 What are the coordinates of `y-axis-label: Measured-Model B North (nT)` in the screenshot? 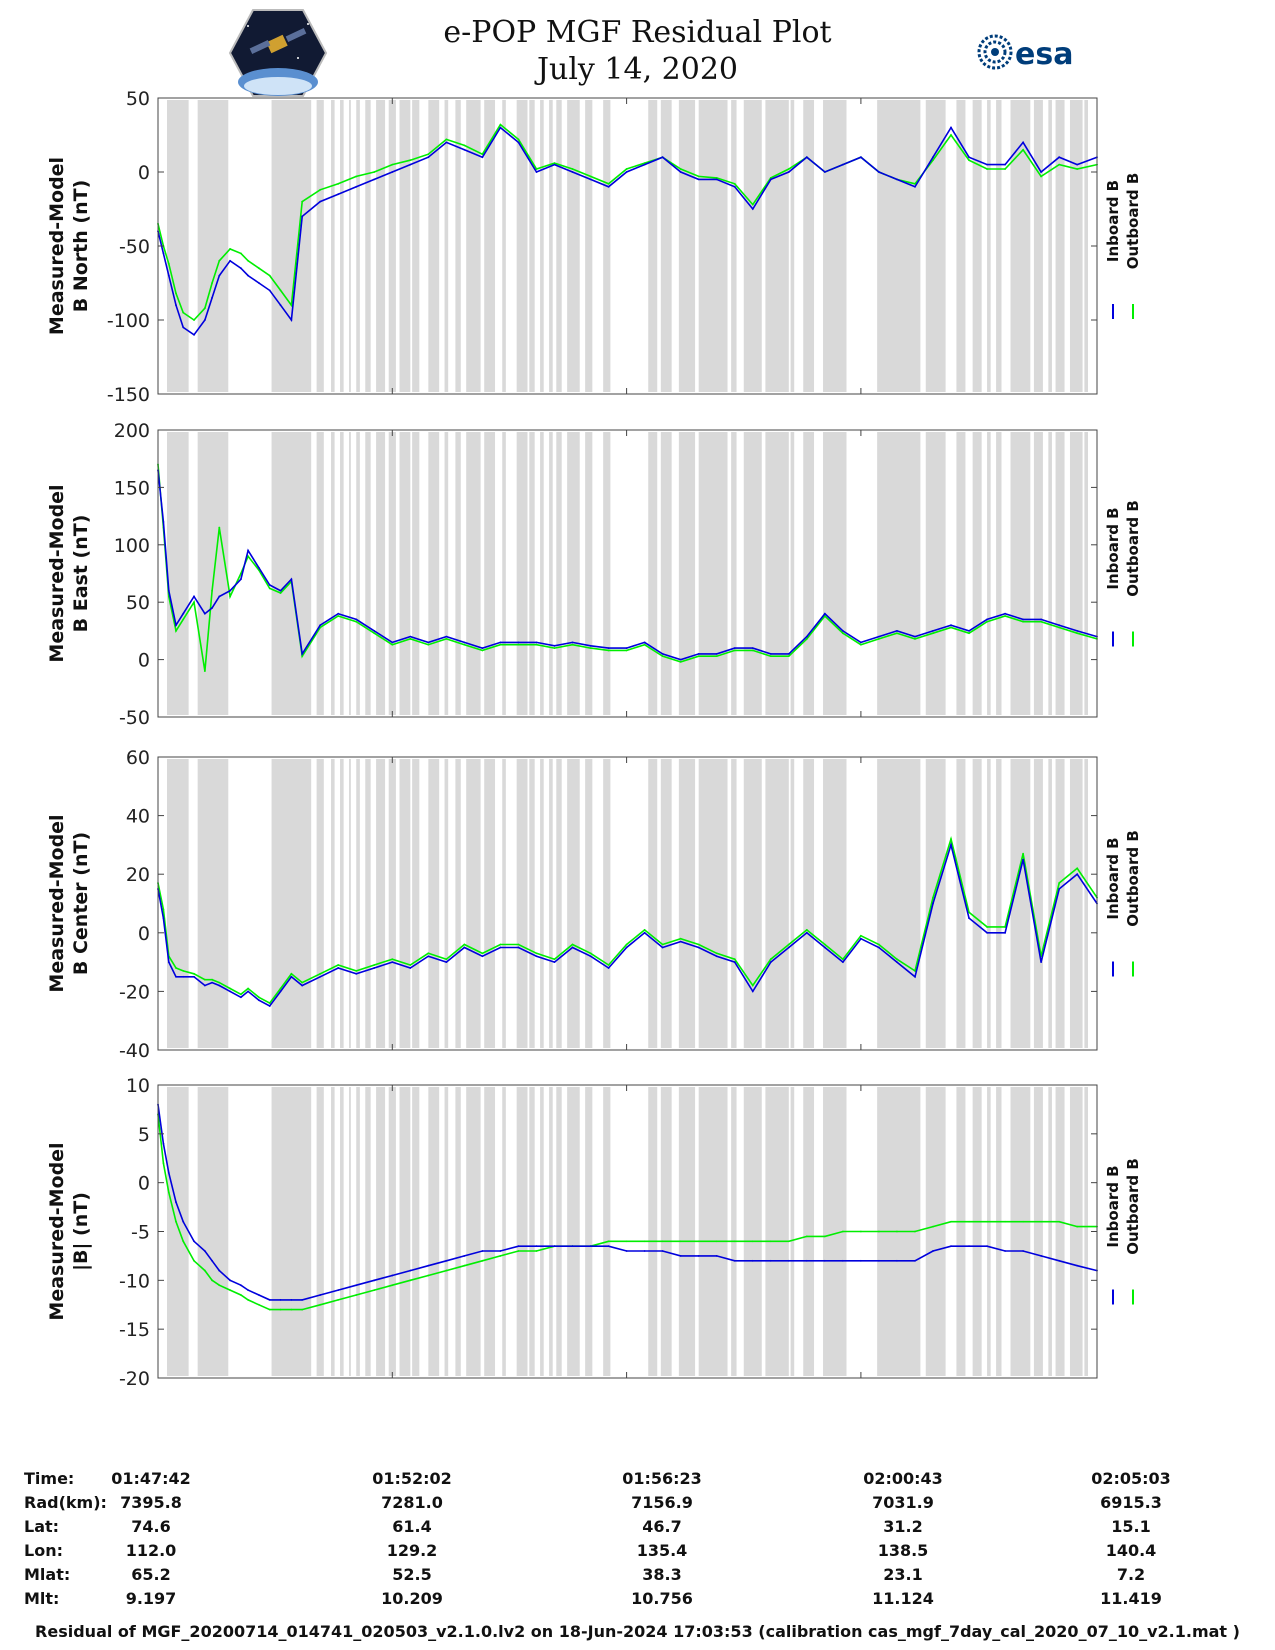 It's located at (69, 246).